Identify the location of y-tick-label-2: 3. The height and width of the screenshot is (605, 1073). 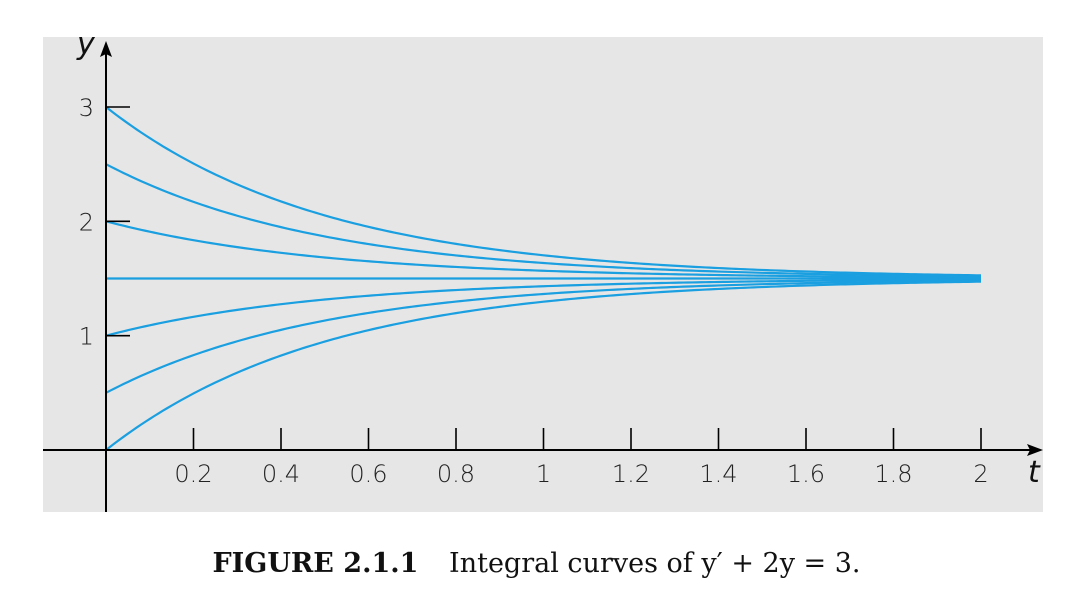
(86, 108).